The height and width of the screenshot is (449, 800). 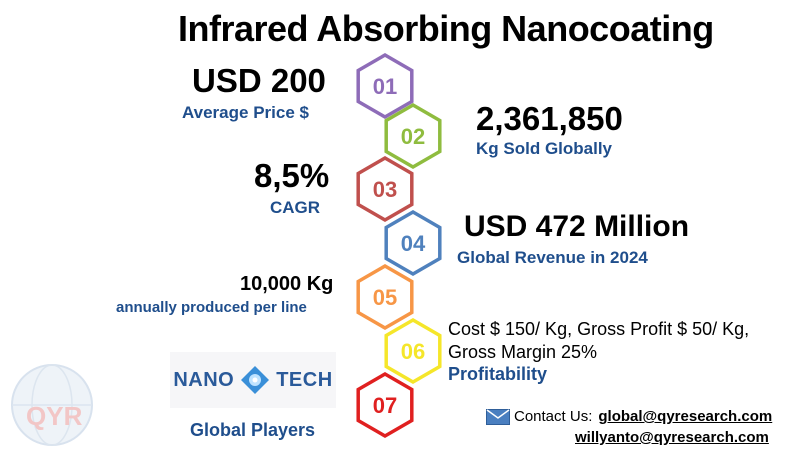 What do you see at coordinates (292, 175) in the screenshot?
I see `cagr-value: 8,5%` at bounding box center [292, 175].